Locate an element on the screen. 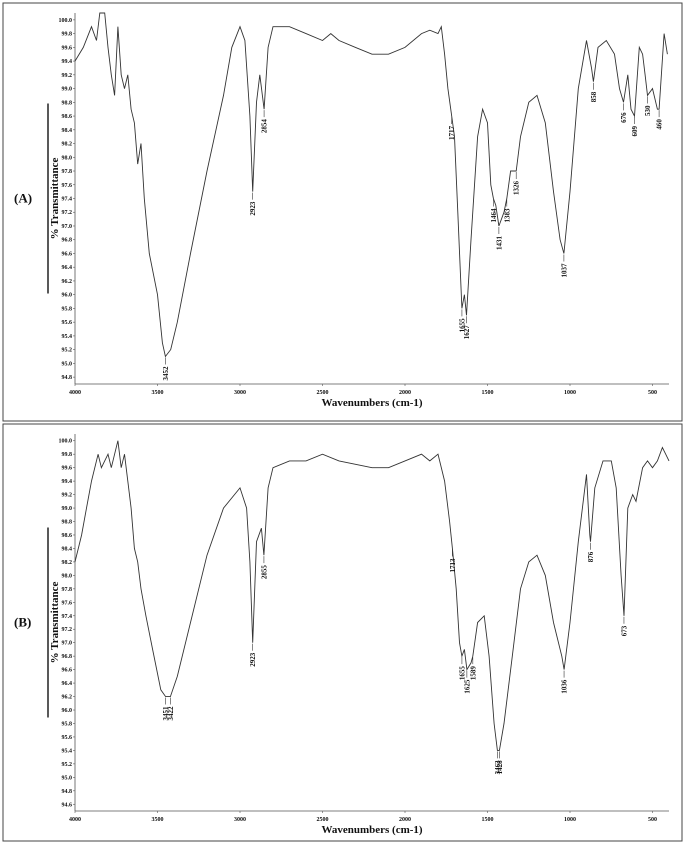 Image resolution: width=685 pixels, height=844 pixels. peak-label: 1036 is located at coordinates (565, 686).